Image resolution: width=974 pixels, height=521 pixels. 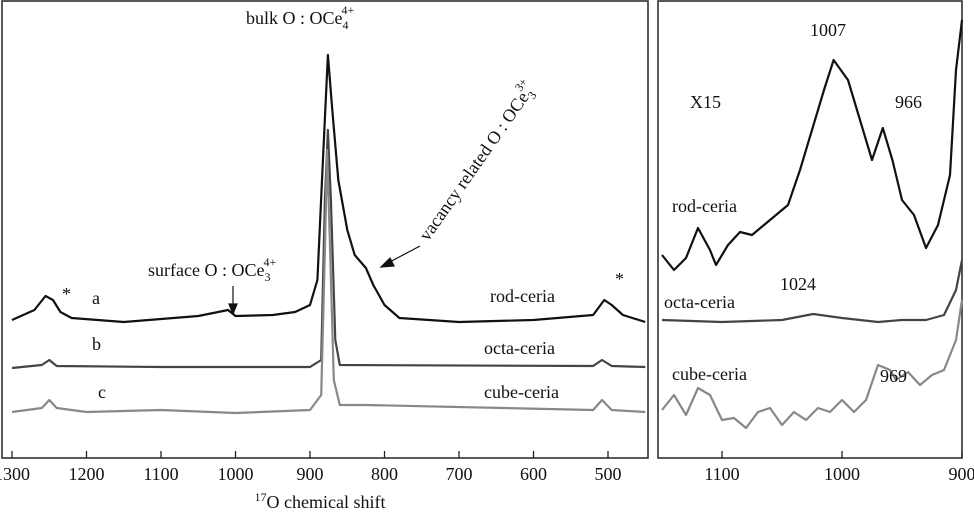 I want to click on annotation-text: 1007, so click(x=828, y=30).